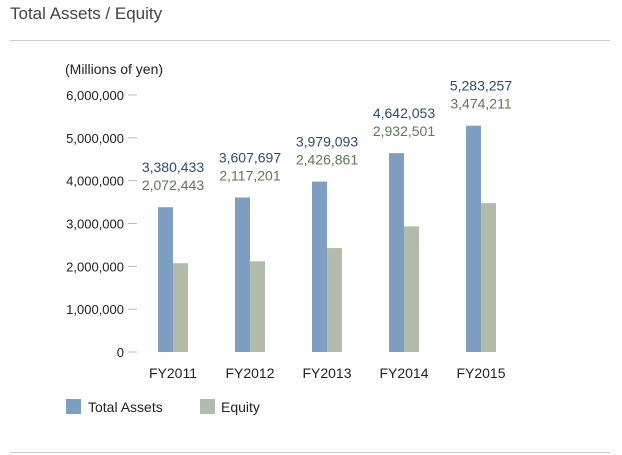 This screenshot has height=455, width=622. Describe the element at coordinates (95, 309) in the screenshot. I see `y-tick-label: 1,000,000` at that location.